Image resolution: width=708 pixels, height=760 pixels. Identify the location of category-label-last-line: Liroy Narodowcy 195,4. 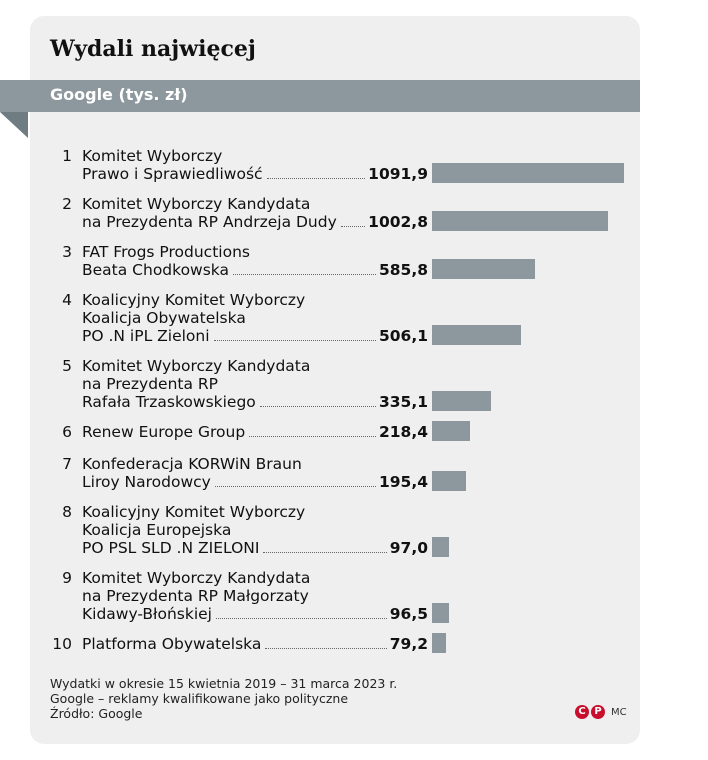
(255, 482).